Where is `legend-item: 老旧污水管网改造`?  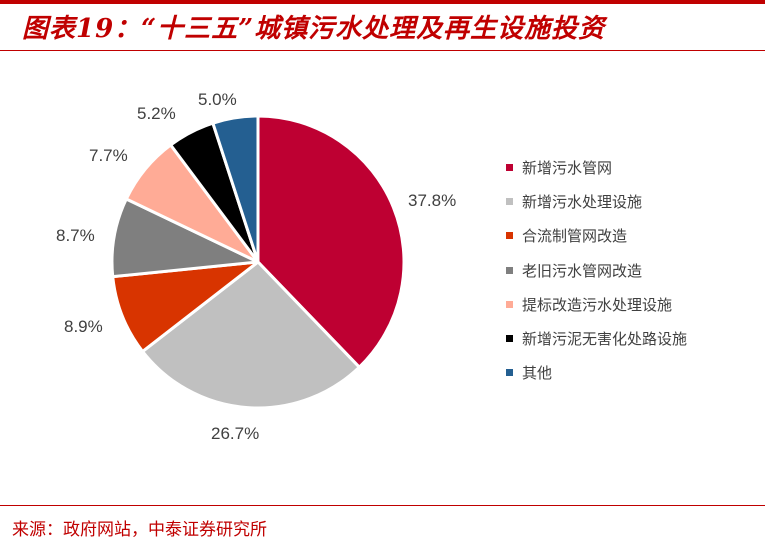 legend-item: 老旧污水管网改造 is located at coordinates (596, 270).